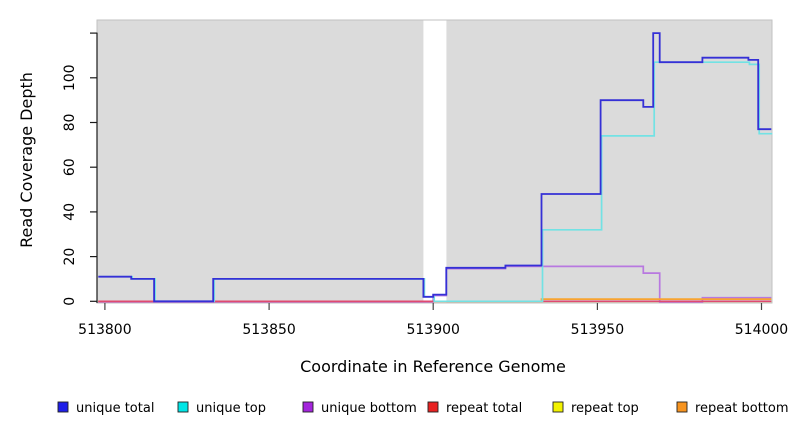 The image size is (792, 432). What do you see at coordinates (761, 330) in the screenshot?
I see `x-axis-tick-label: 514000` at bounding box center [761, 330].